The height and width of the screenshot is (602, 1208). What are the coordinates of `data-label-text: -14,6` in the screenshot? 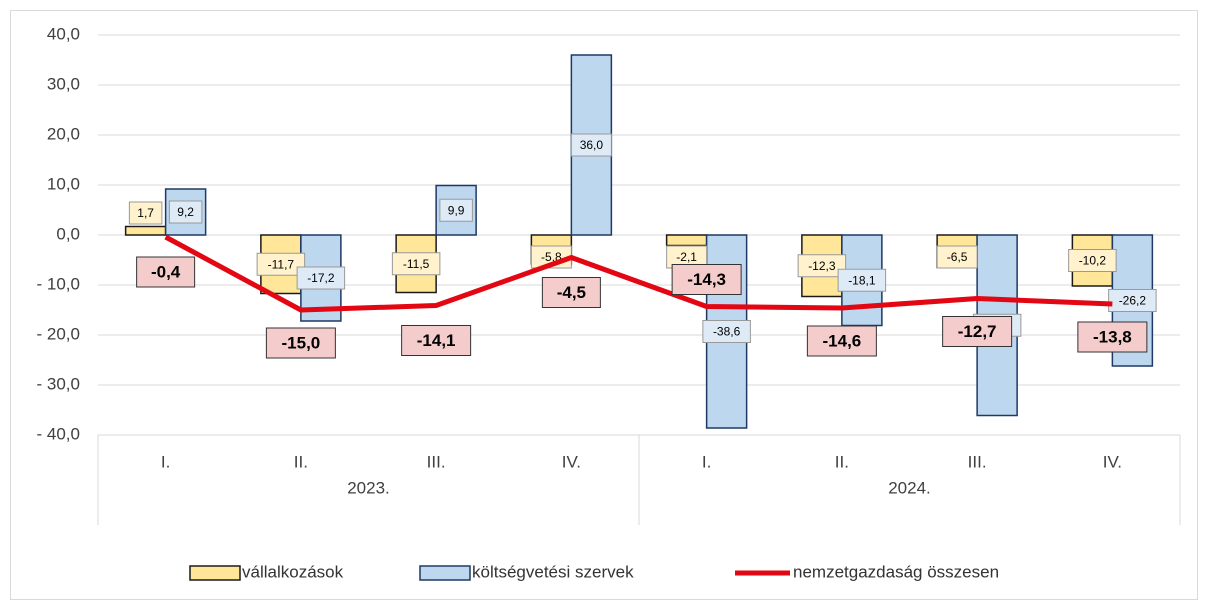 It's located at (842, 340).